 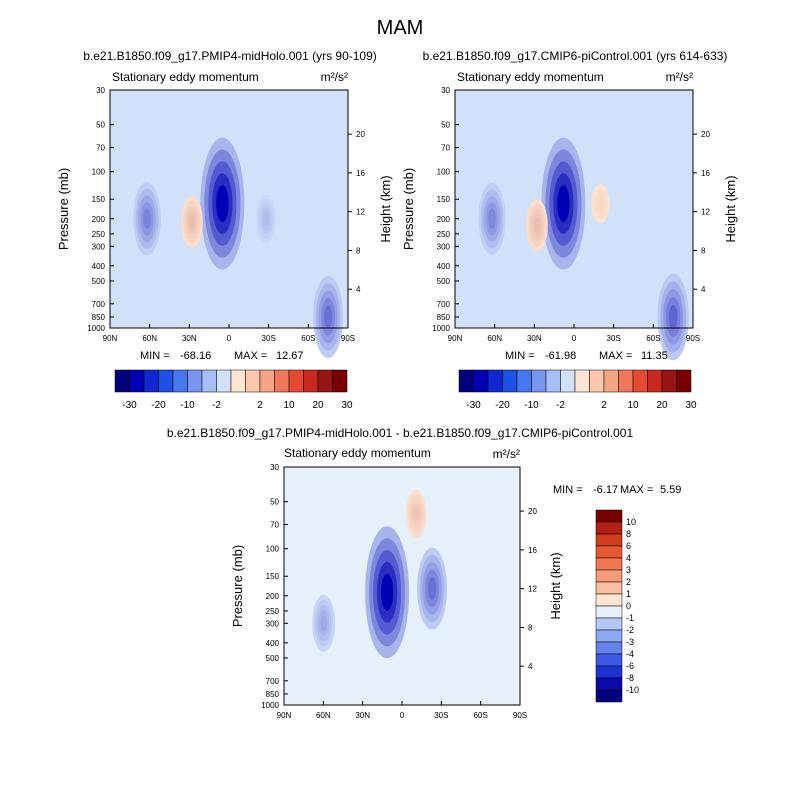 What do you see at coordinates (604, 405) in the screenshot?
I see `colorbar-label: 2` at bounding box center [604, 405].